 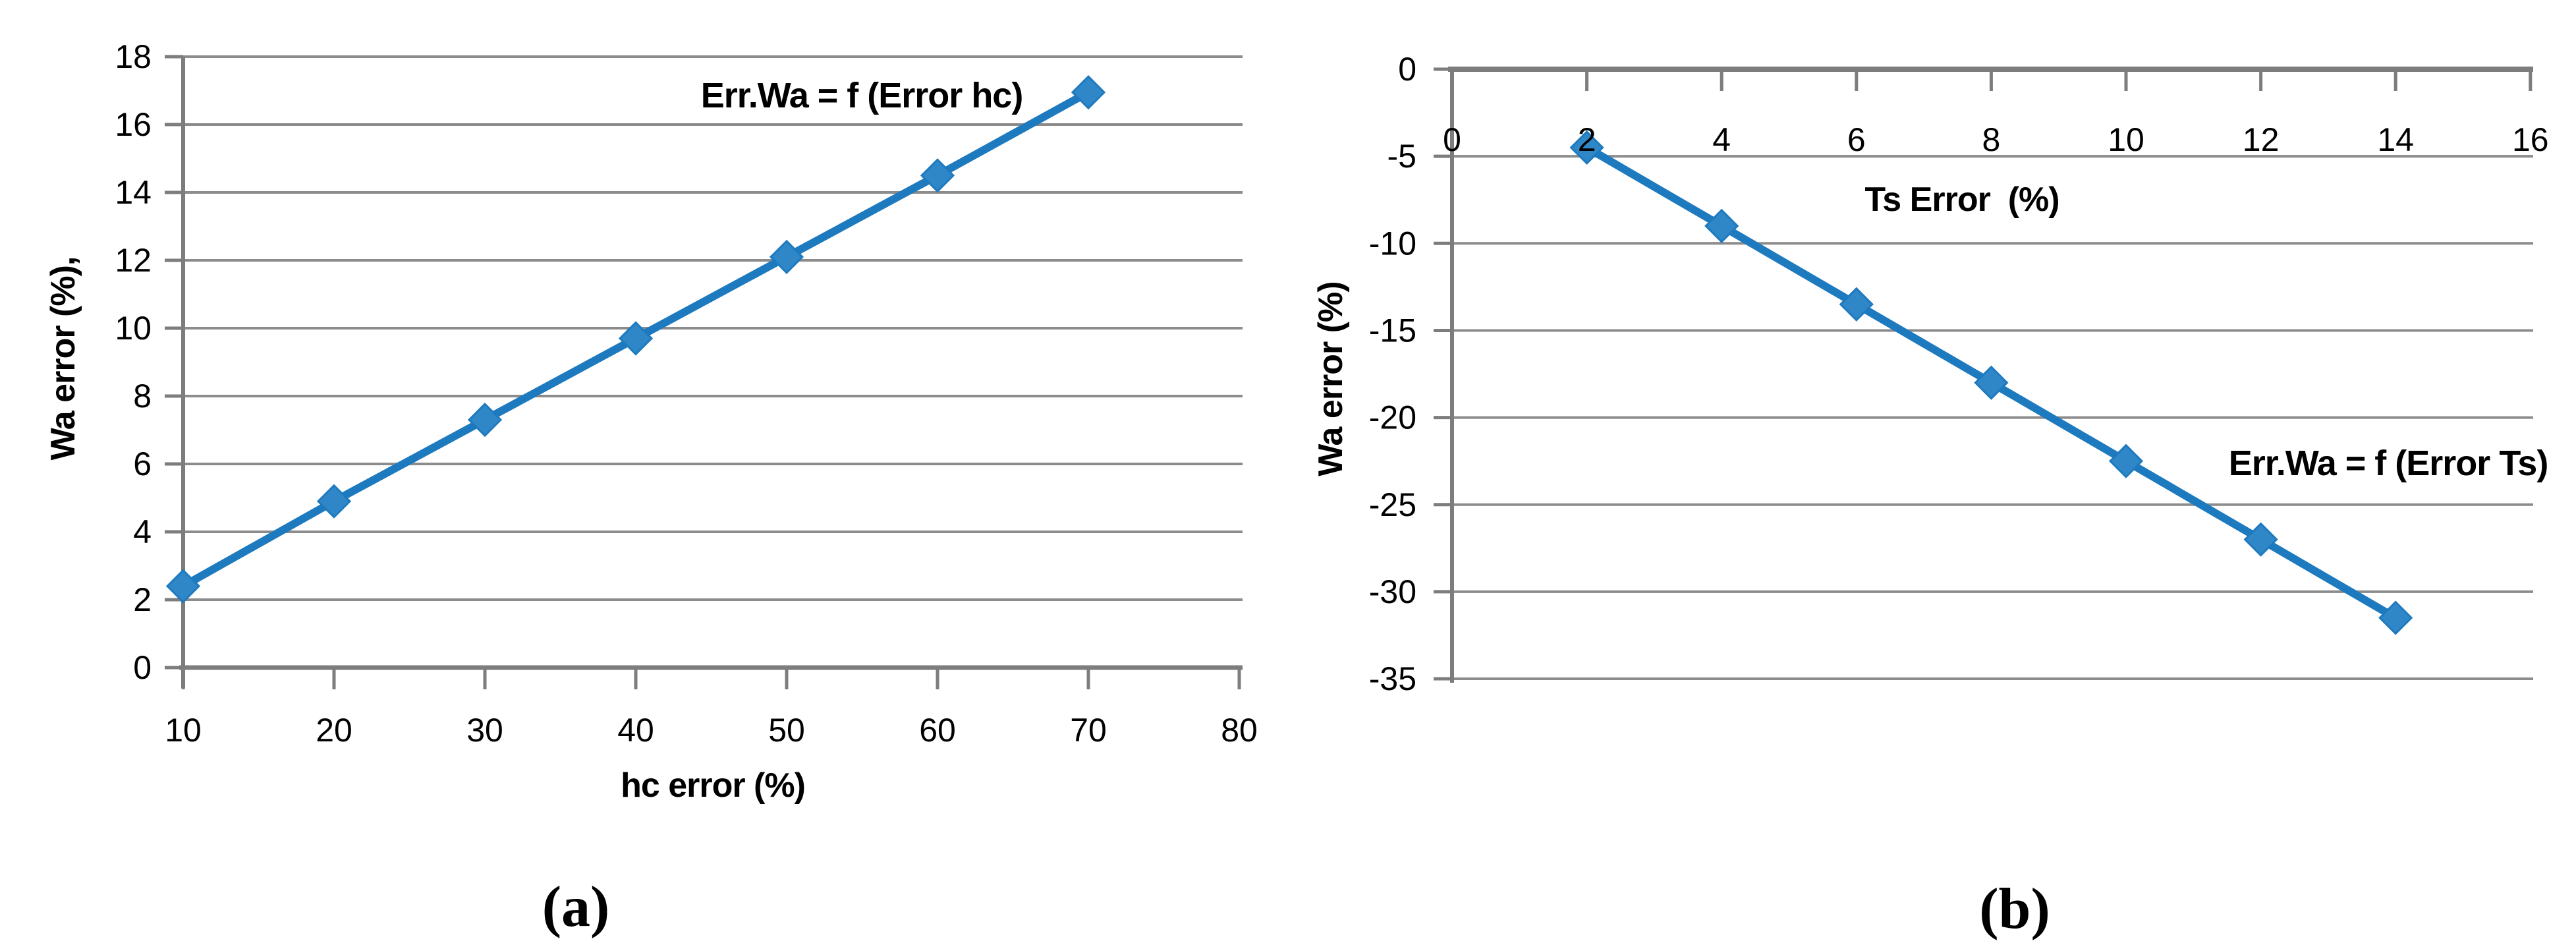 I want to click on chart-a-x-tick-label: 60, so click(x=937, y=730).